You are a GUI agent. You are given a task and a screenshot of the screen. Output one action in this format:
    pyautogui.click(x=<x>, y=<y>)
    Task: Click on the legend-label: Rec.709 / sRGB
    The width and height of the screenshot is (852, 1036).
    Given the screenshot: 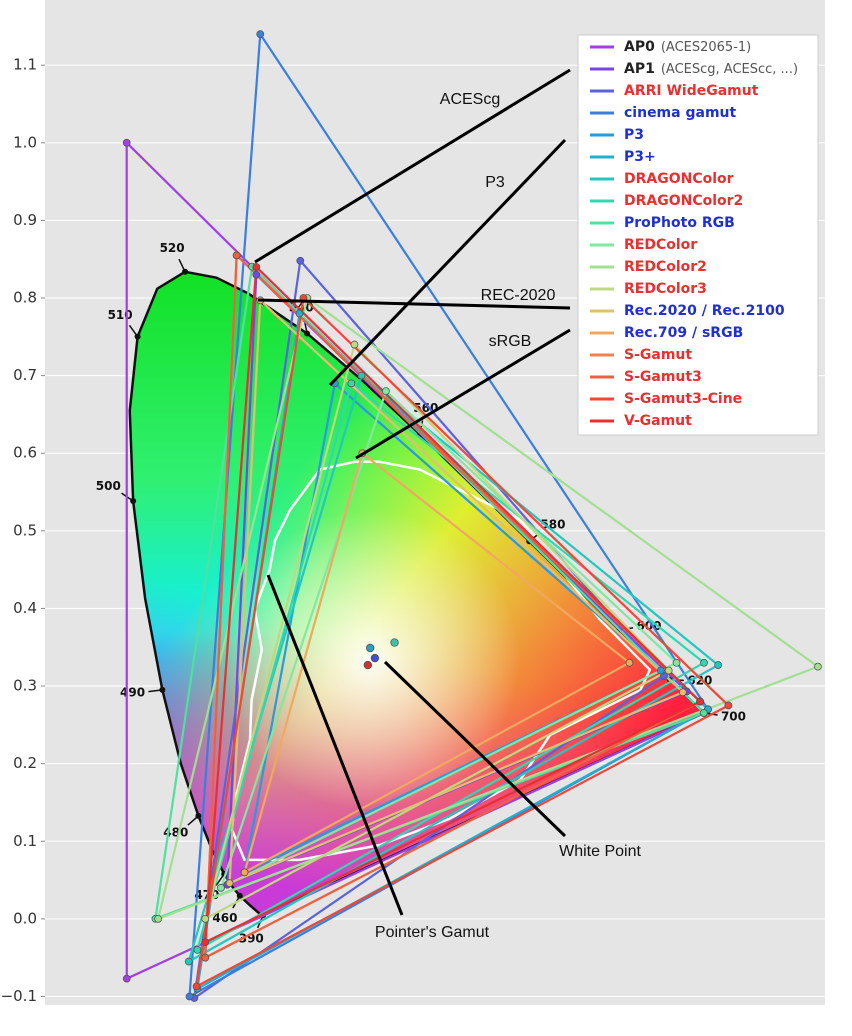 What is the action you would take?
    pyautogui.click(x=683, y=333)
    